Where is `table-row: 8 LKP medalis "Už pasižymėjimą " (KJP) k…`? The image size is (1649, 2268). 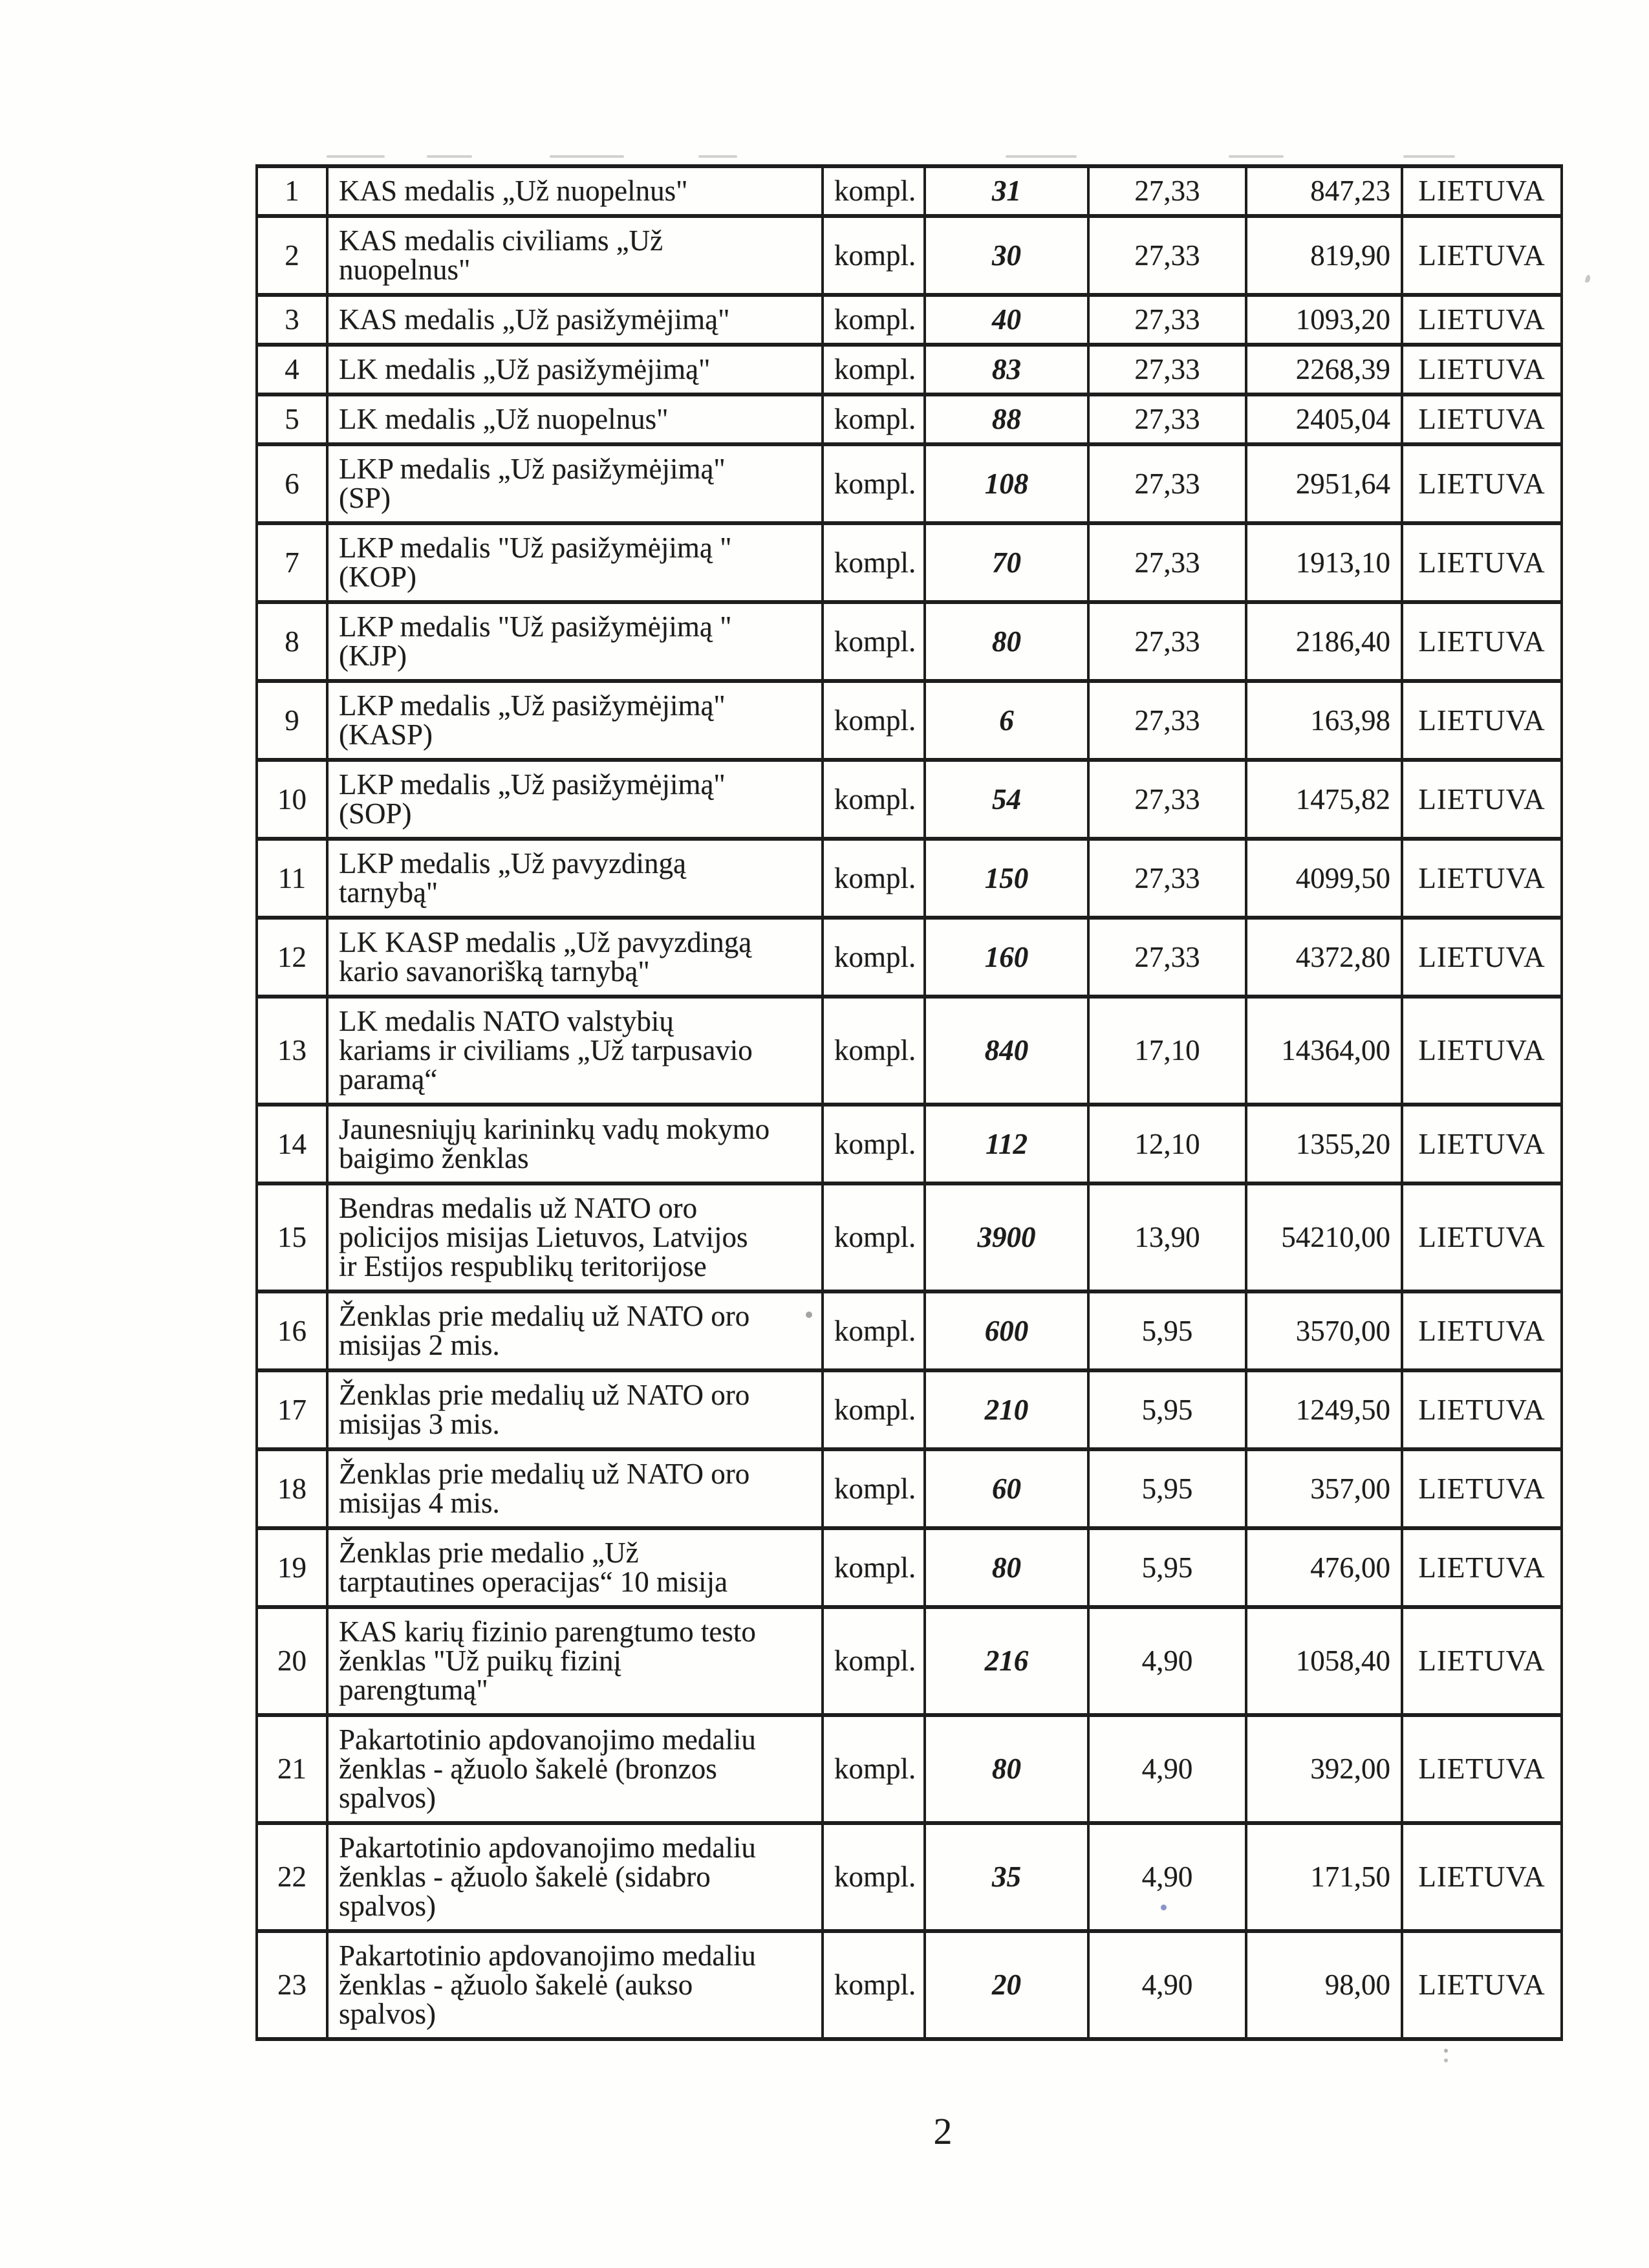 table-row: 8 LKP medalis "Už pasižymėjimą " (KJP) k… is located at coordinates (909, 641).